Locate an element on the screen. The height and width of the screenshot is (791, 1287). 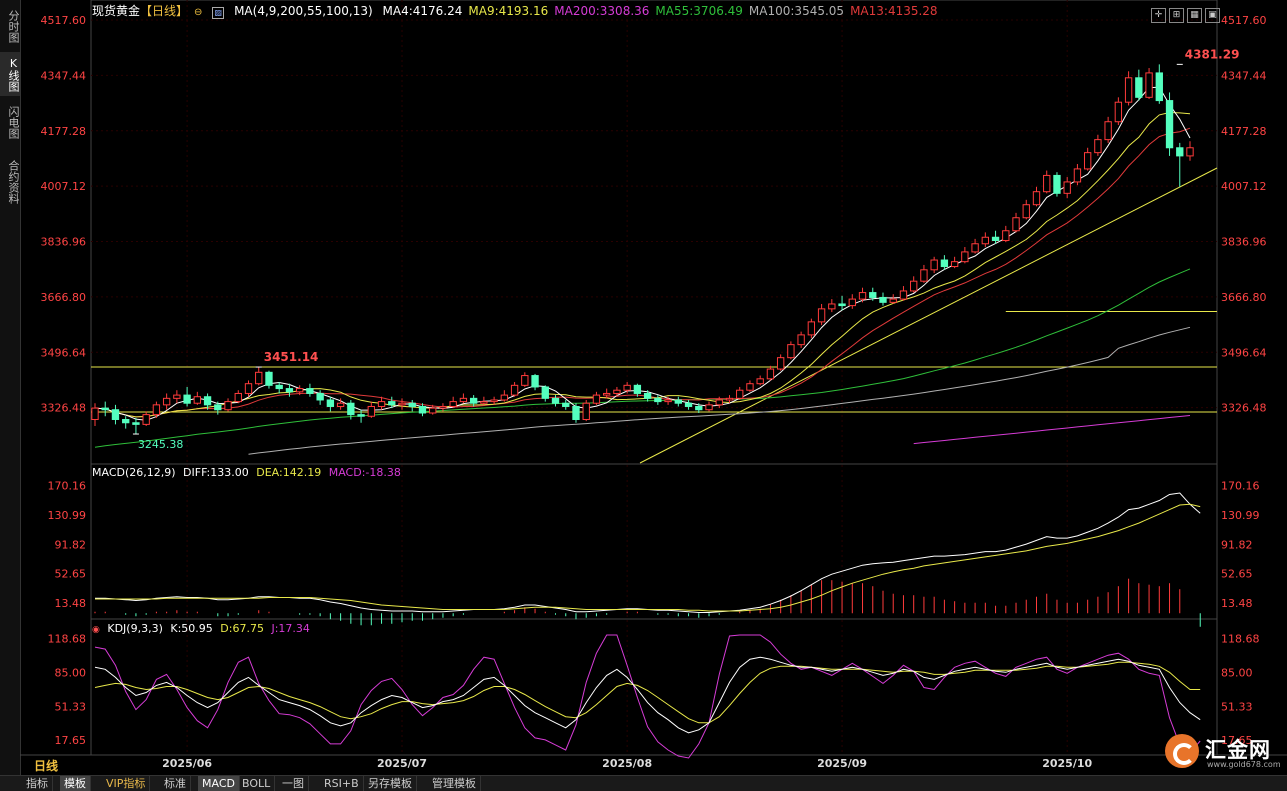
kdj-settings-icon: ◉ is located at coordinates (96, 630).